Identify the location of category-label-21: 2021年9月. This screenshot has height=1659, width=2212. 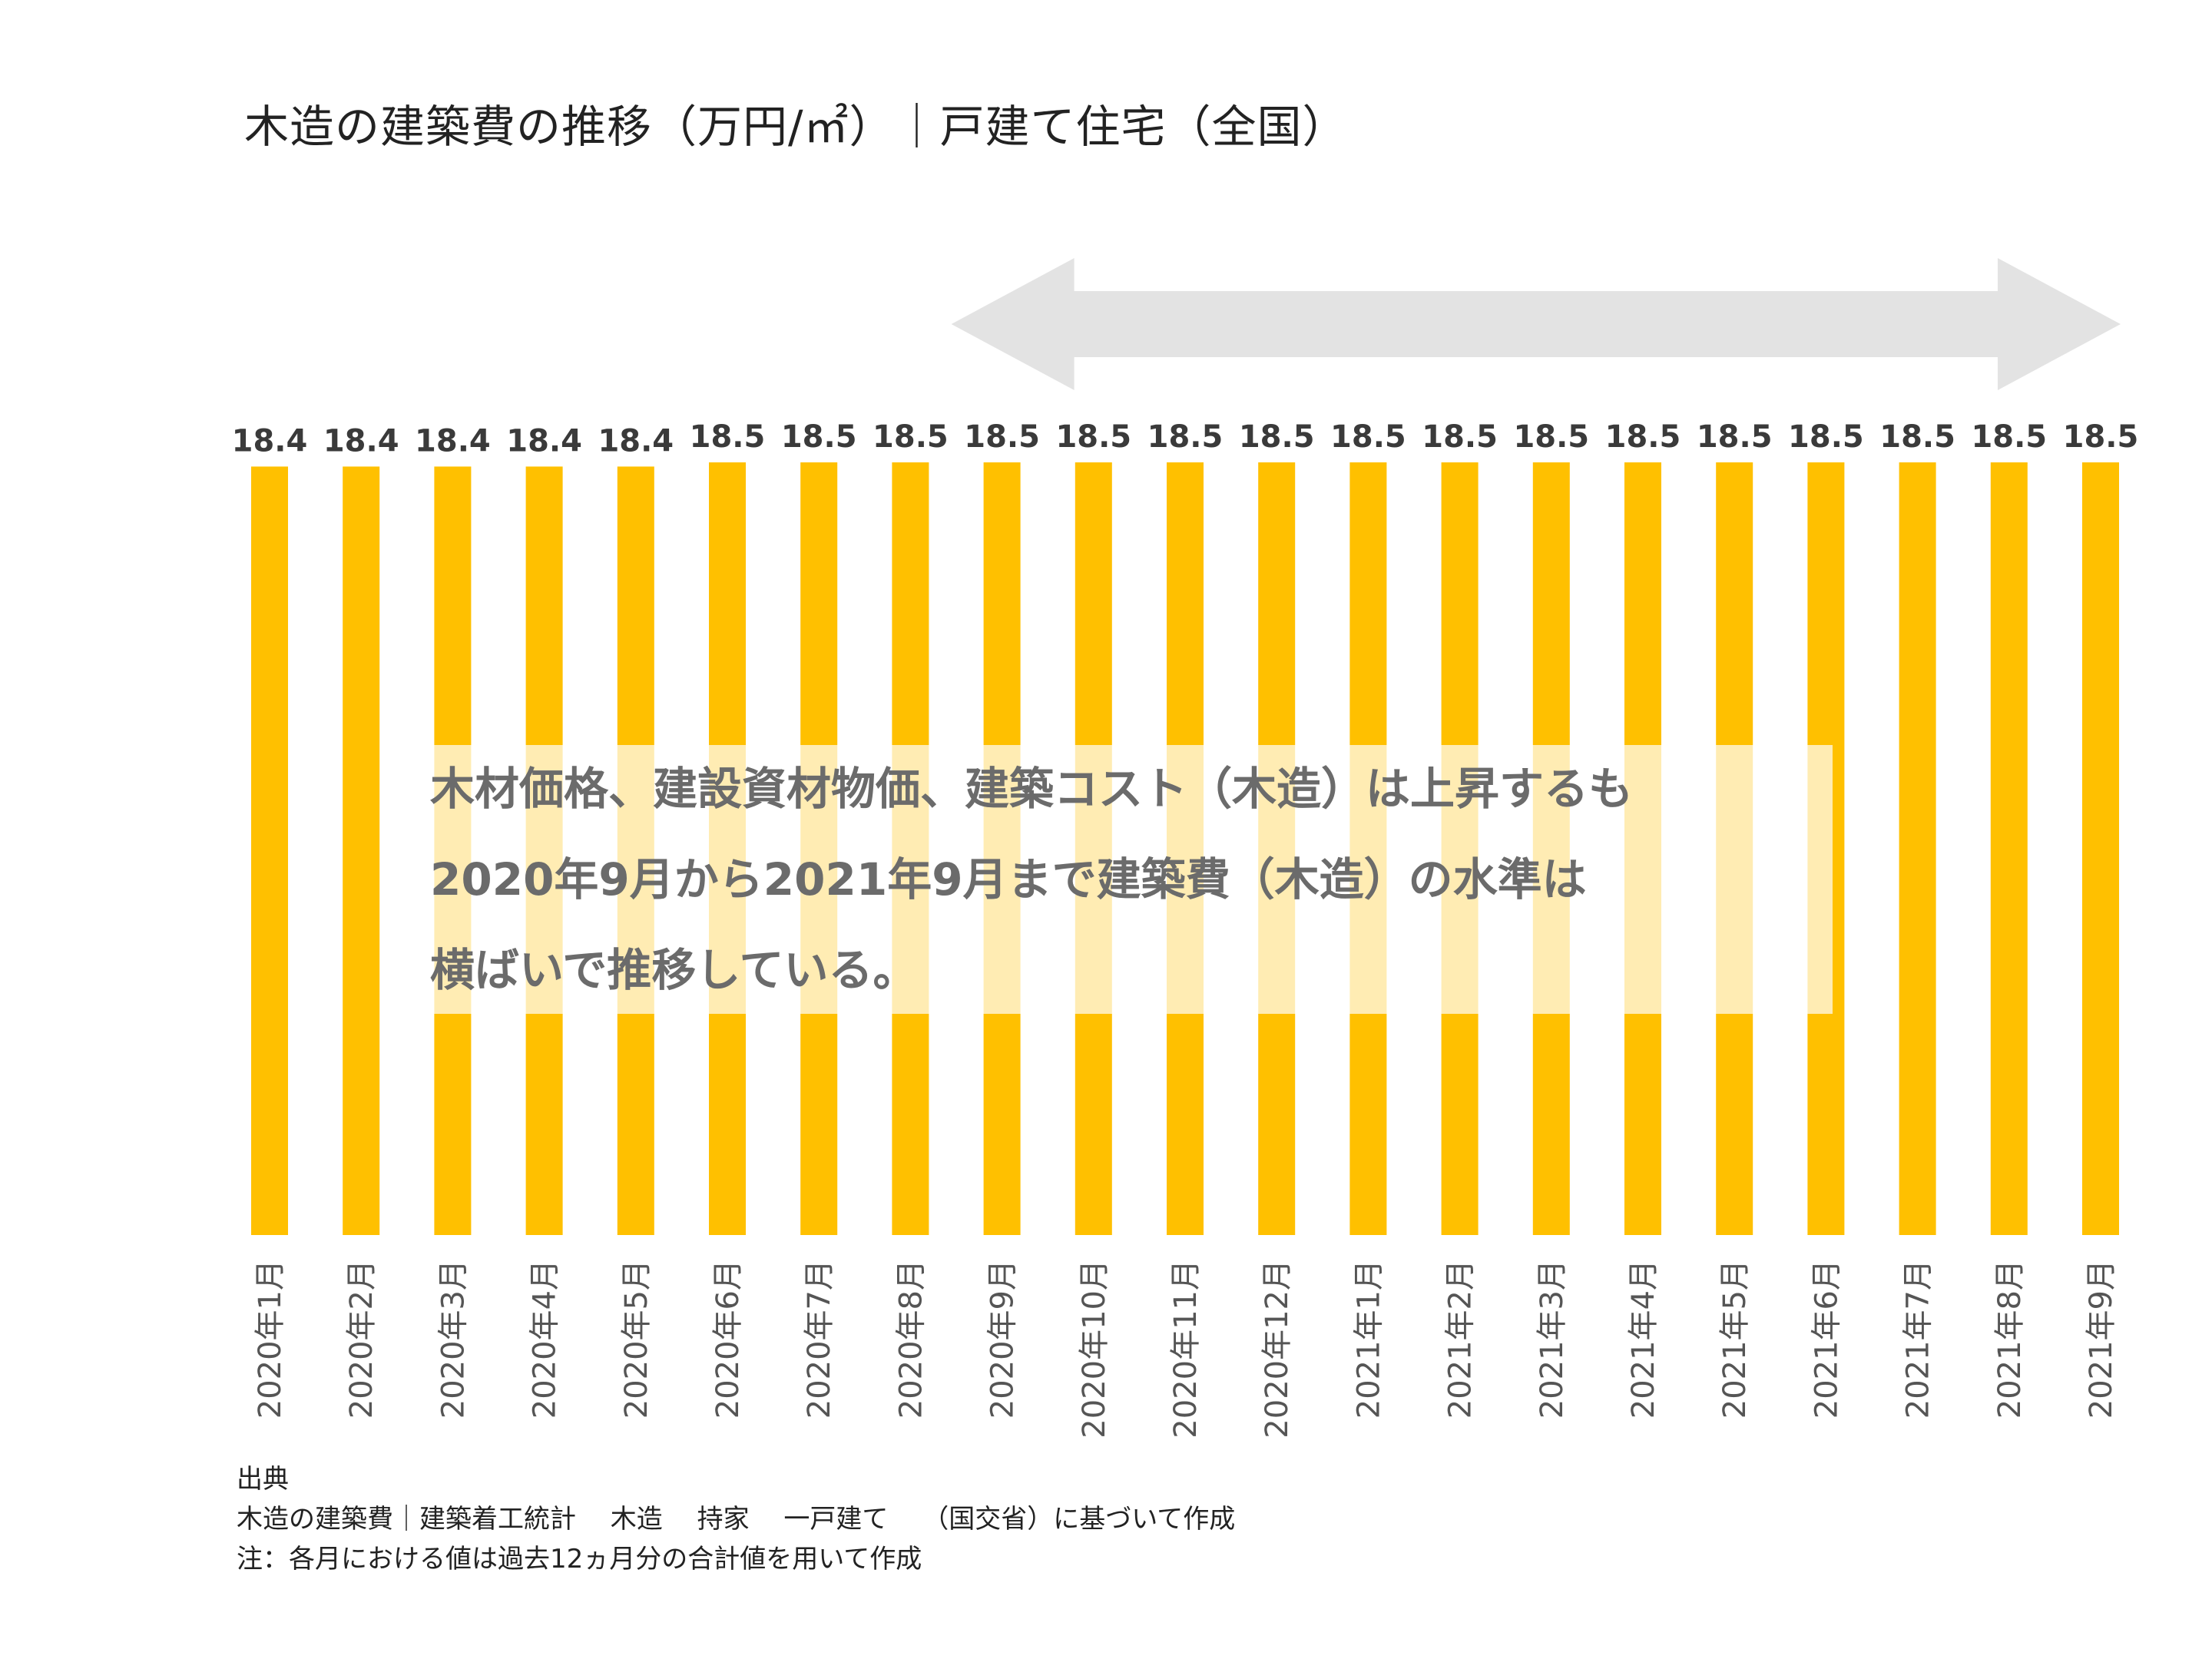
(2102, 1339).